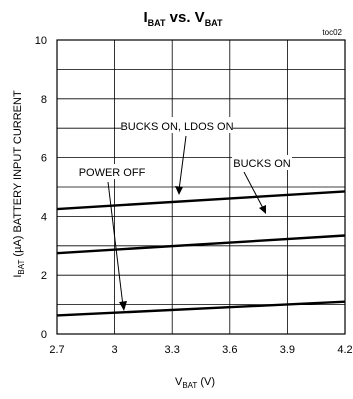  Describe the element at coordinates (44, 217) in the screenshot. I see `y-tick-label: 4` at that location.